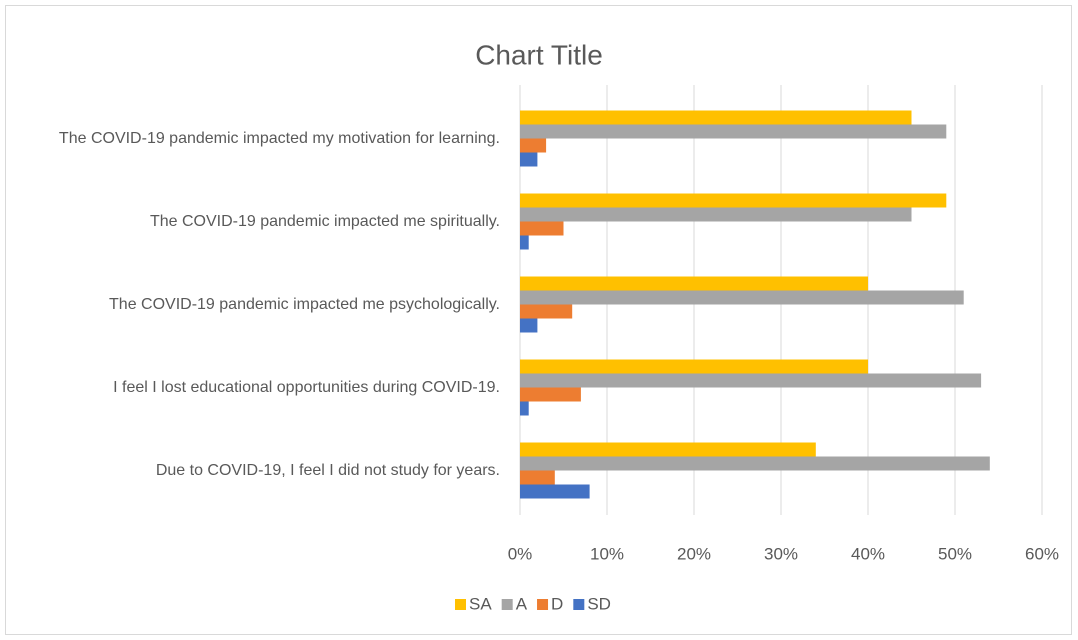 Image resolution: width=1078 pixels, height=640 pixels. Describe the element at coordinates (539, 54) in the screenshot. I see `chart-title: Chart Title` at that location.